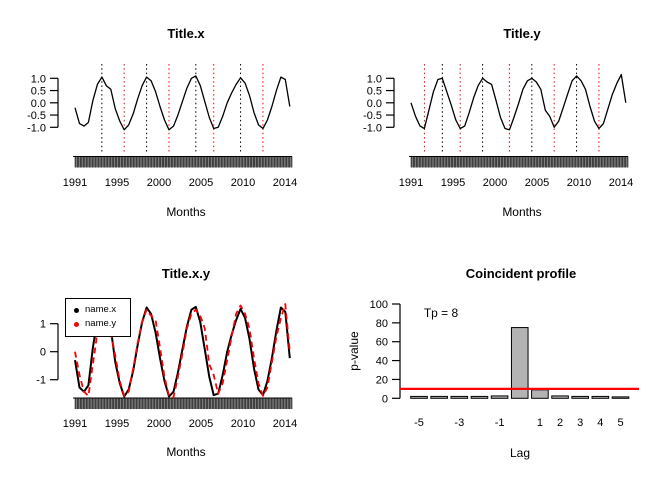 The image size is (672, 480). Describe the element at coordinates (600, 423) in the screenshot. I see `svg-text: 4` at that location.